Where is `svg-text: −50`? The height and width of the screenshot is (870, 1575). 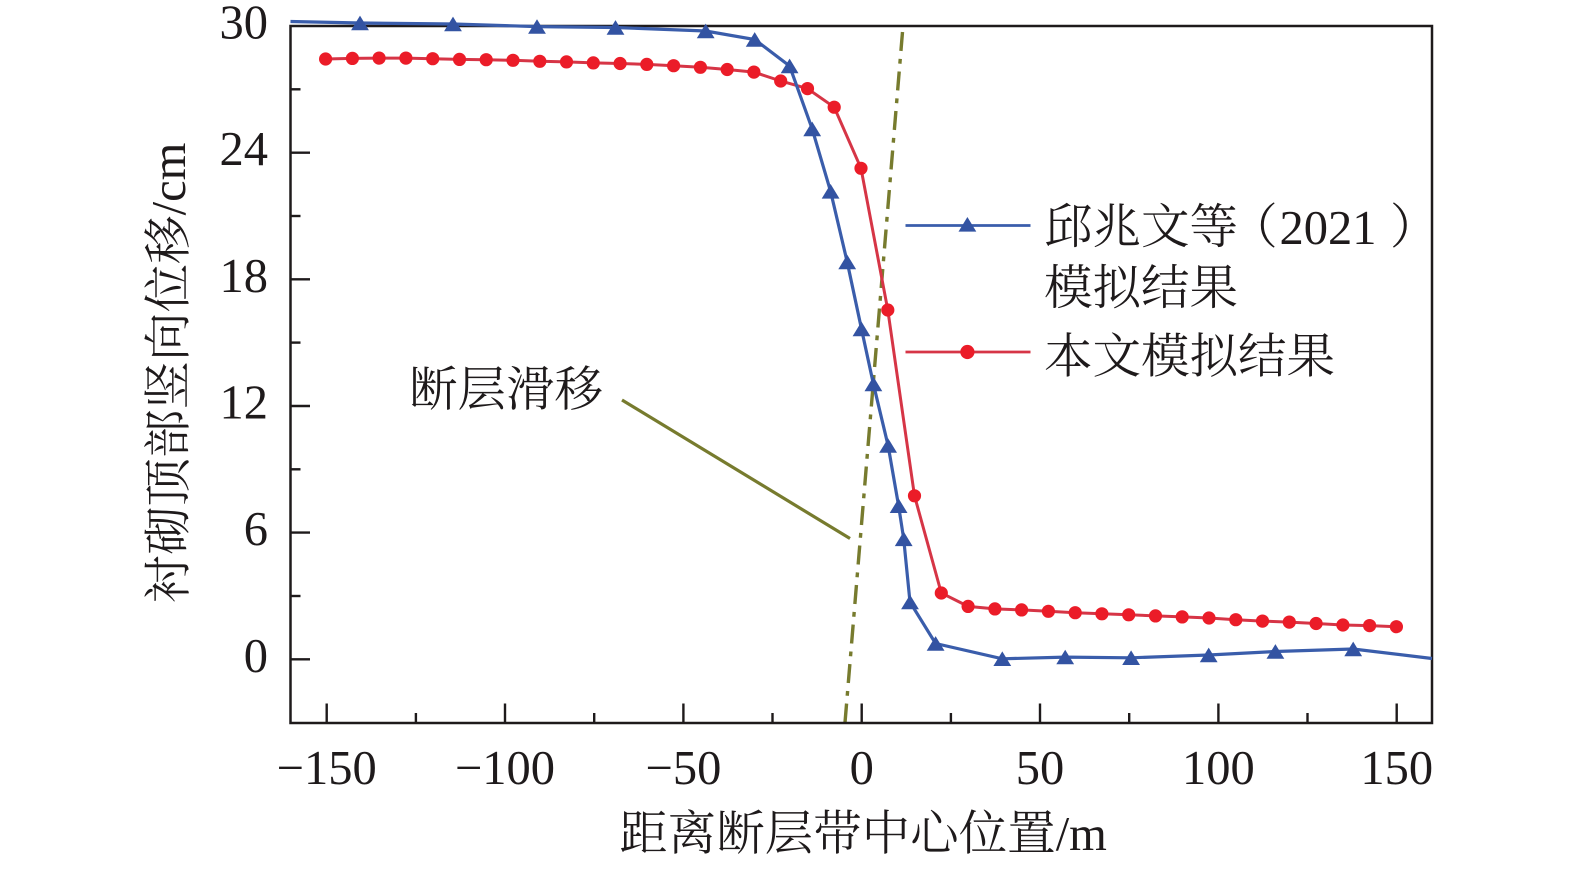 svg-text: −50 is located at coordinates (683, 768).